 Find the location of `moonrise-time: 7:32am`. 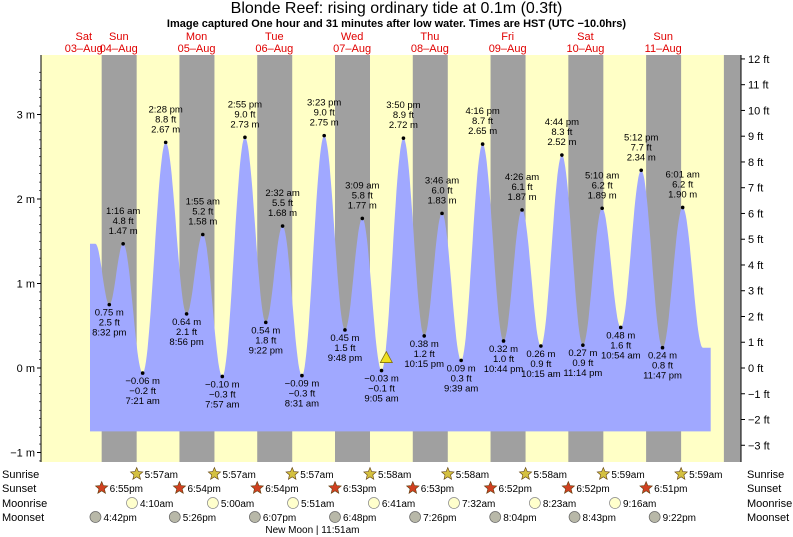

moonrise-time: 7:32am is located at coordinates (478, 504).